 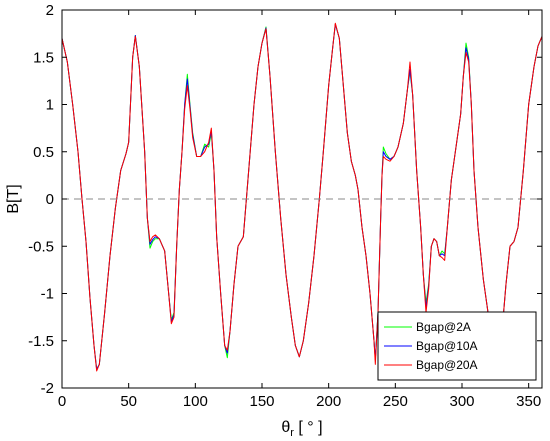 I want to click on legend-label-series-1: Bgap@10A, so click(x=447, y=346).